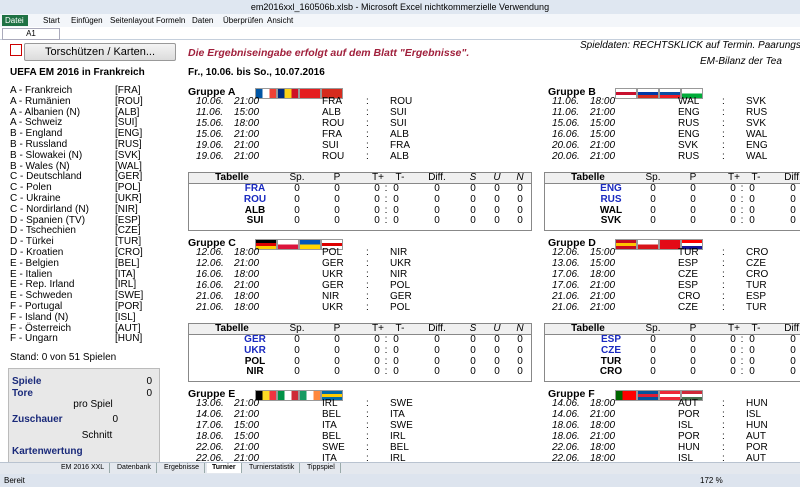 This screenshot has height=487, width=800. I want to click on team-code: [WAL], so click(128, 166).